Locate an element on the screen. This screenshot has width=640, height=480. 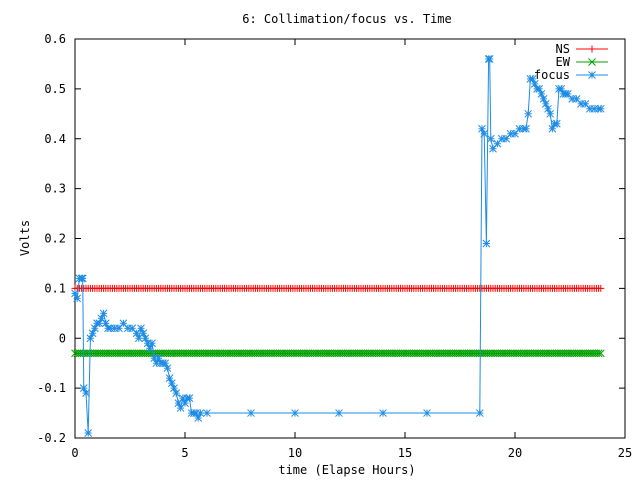
series-ew is located at coordinates (338, 353).